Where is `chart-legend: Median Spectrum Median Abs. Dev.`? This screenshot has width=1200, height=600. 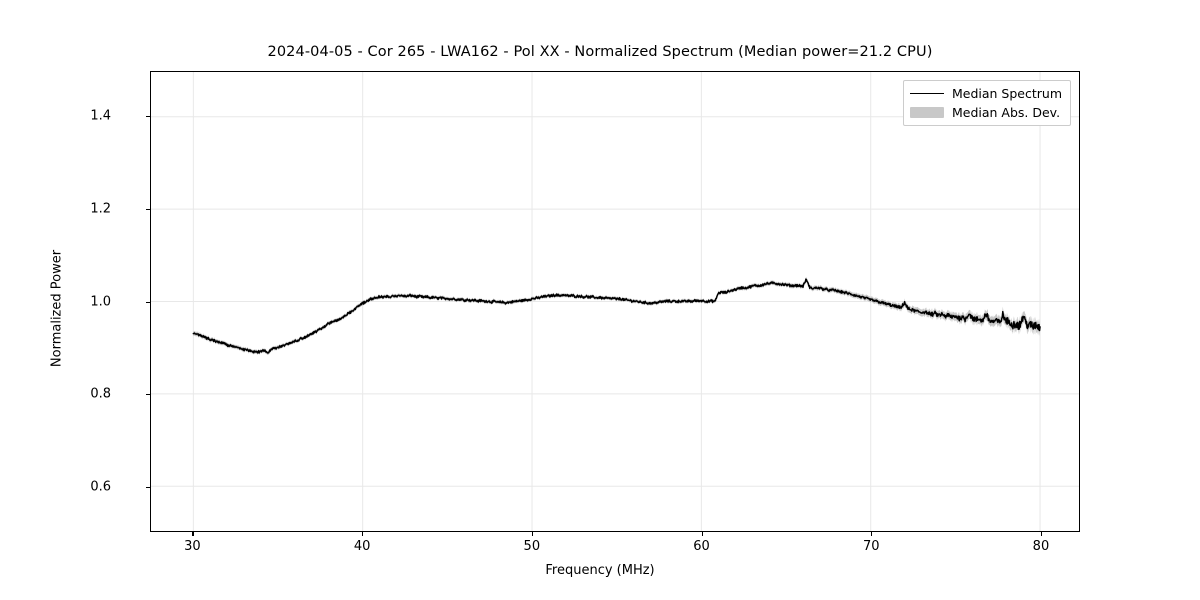
chart-legend: Median Spectrum Median Abs. Dev. is located at coordinates (986, 103).